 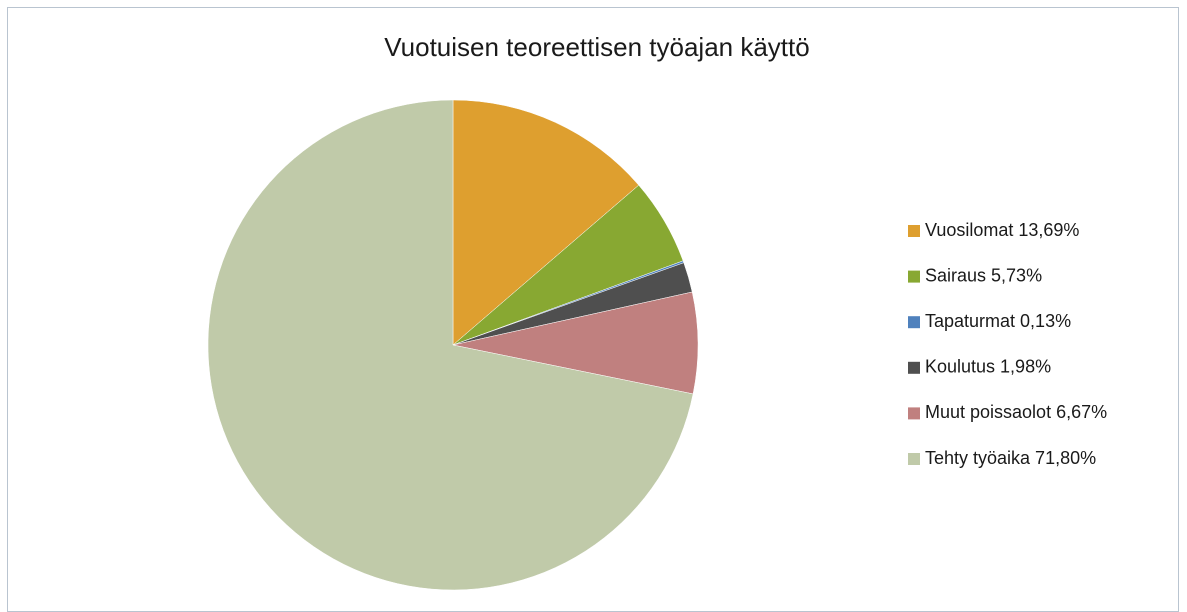 What do you see at coordinates (1016, 412) in the screenshot?
I see `legend-label: Muut poissaolot 6,67%` at bounding box center [1016, 412].